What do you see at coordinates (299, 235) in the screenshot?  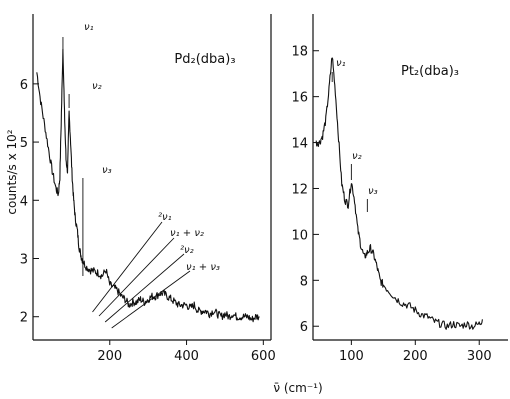 I see `y-tick-label: 10` at bounding box center [299, 235].